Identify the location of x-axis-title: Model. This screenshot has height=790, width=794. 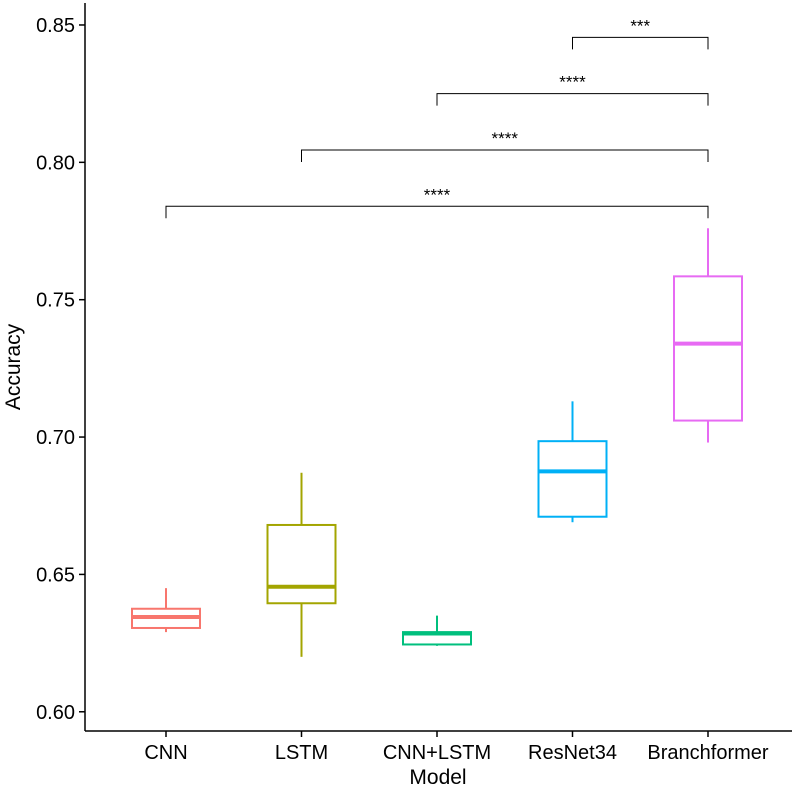
(437, 777).